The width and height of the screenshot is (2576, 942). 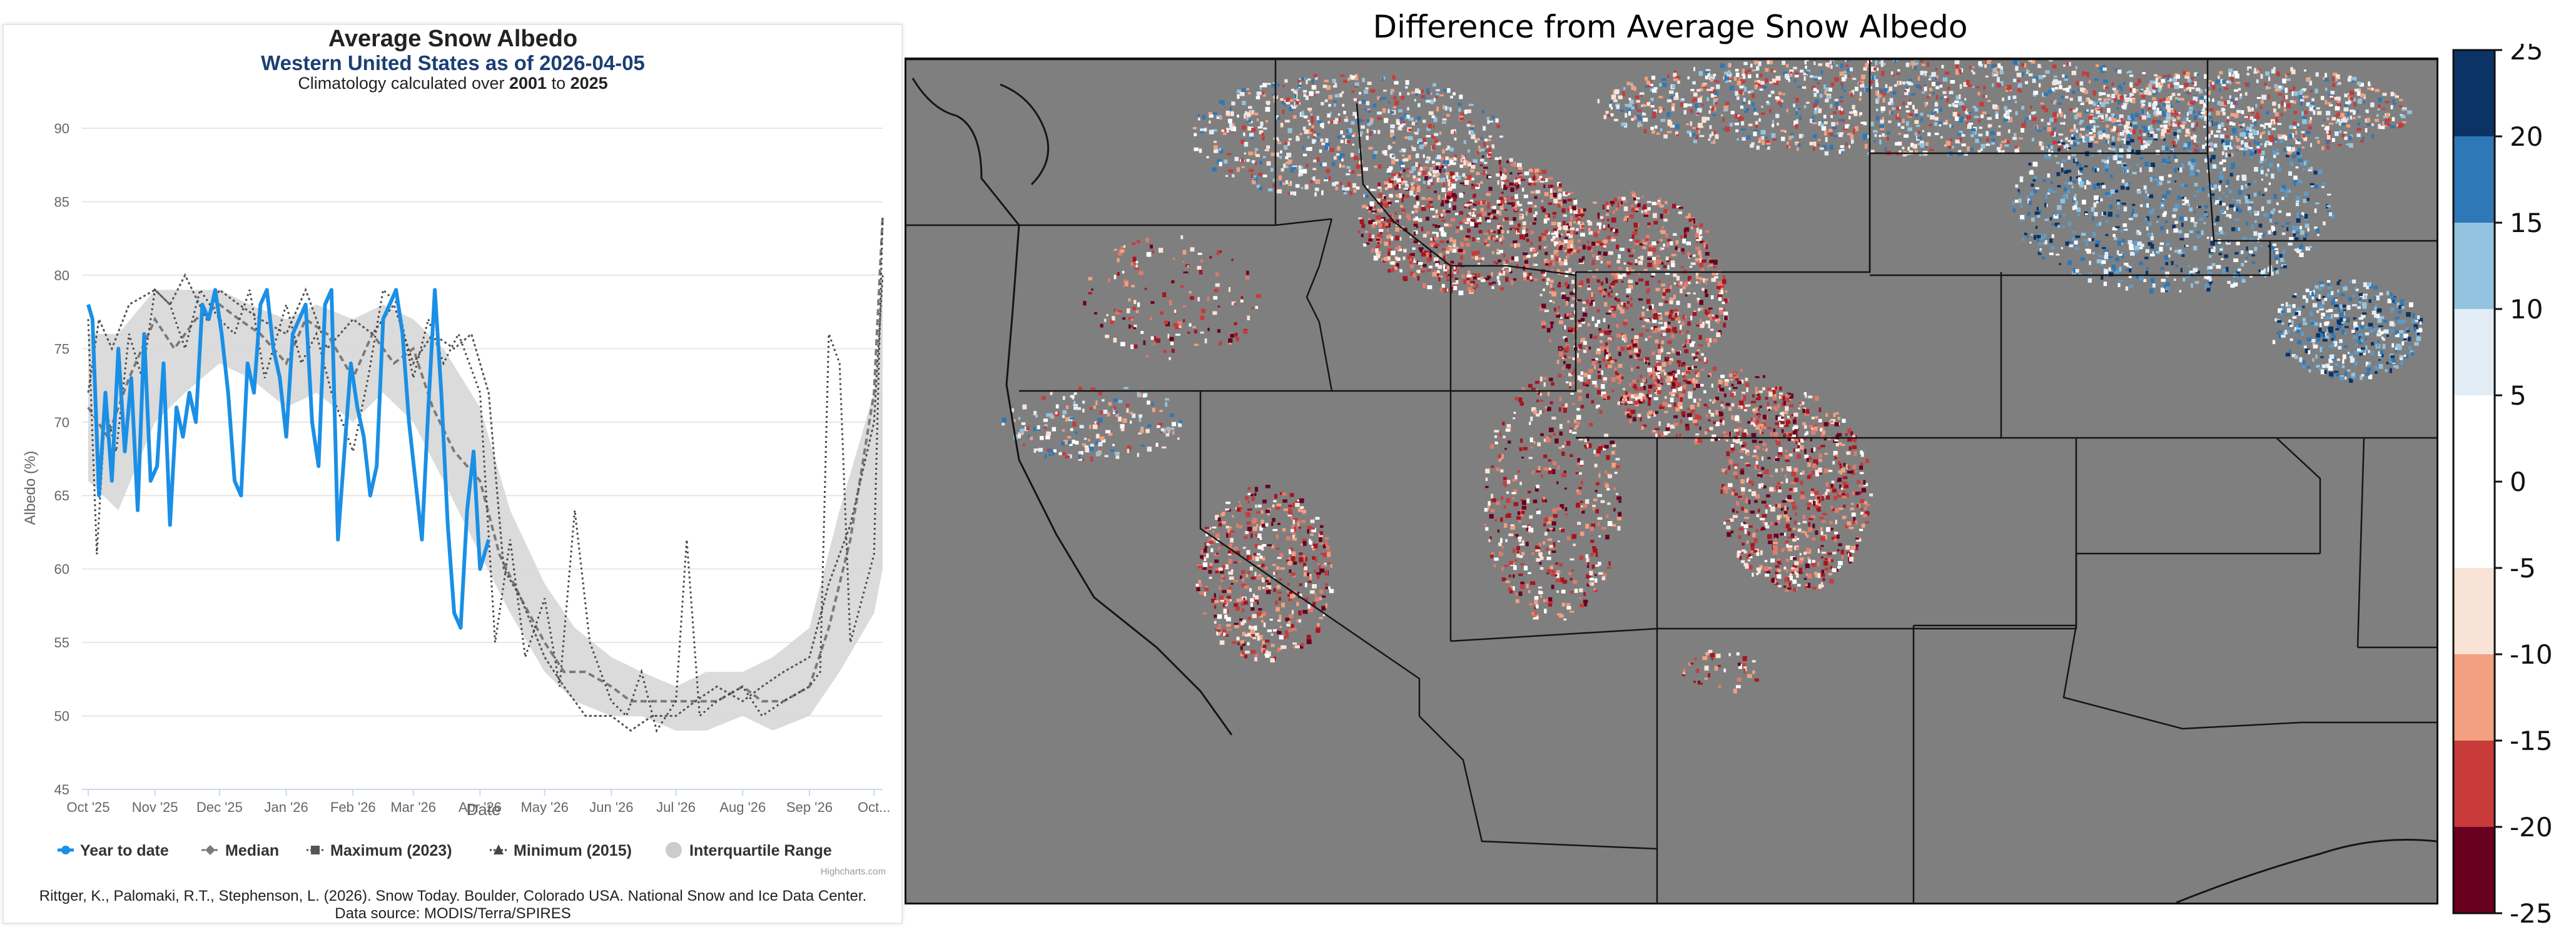 What do you see at coordinates (62, 129) in the screenshot?
I see `y-tick-label: 90` at bounding box center [62, 129].